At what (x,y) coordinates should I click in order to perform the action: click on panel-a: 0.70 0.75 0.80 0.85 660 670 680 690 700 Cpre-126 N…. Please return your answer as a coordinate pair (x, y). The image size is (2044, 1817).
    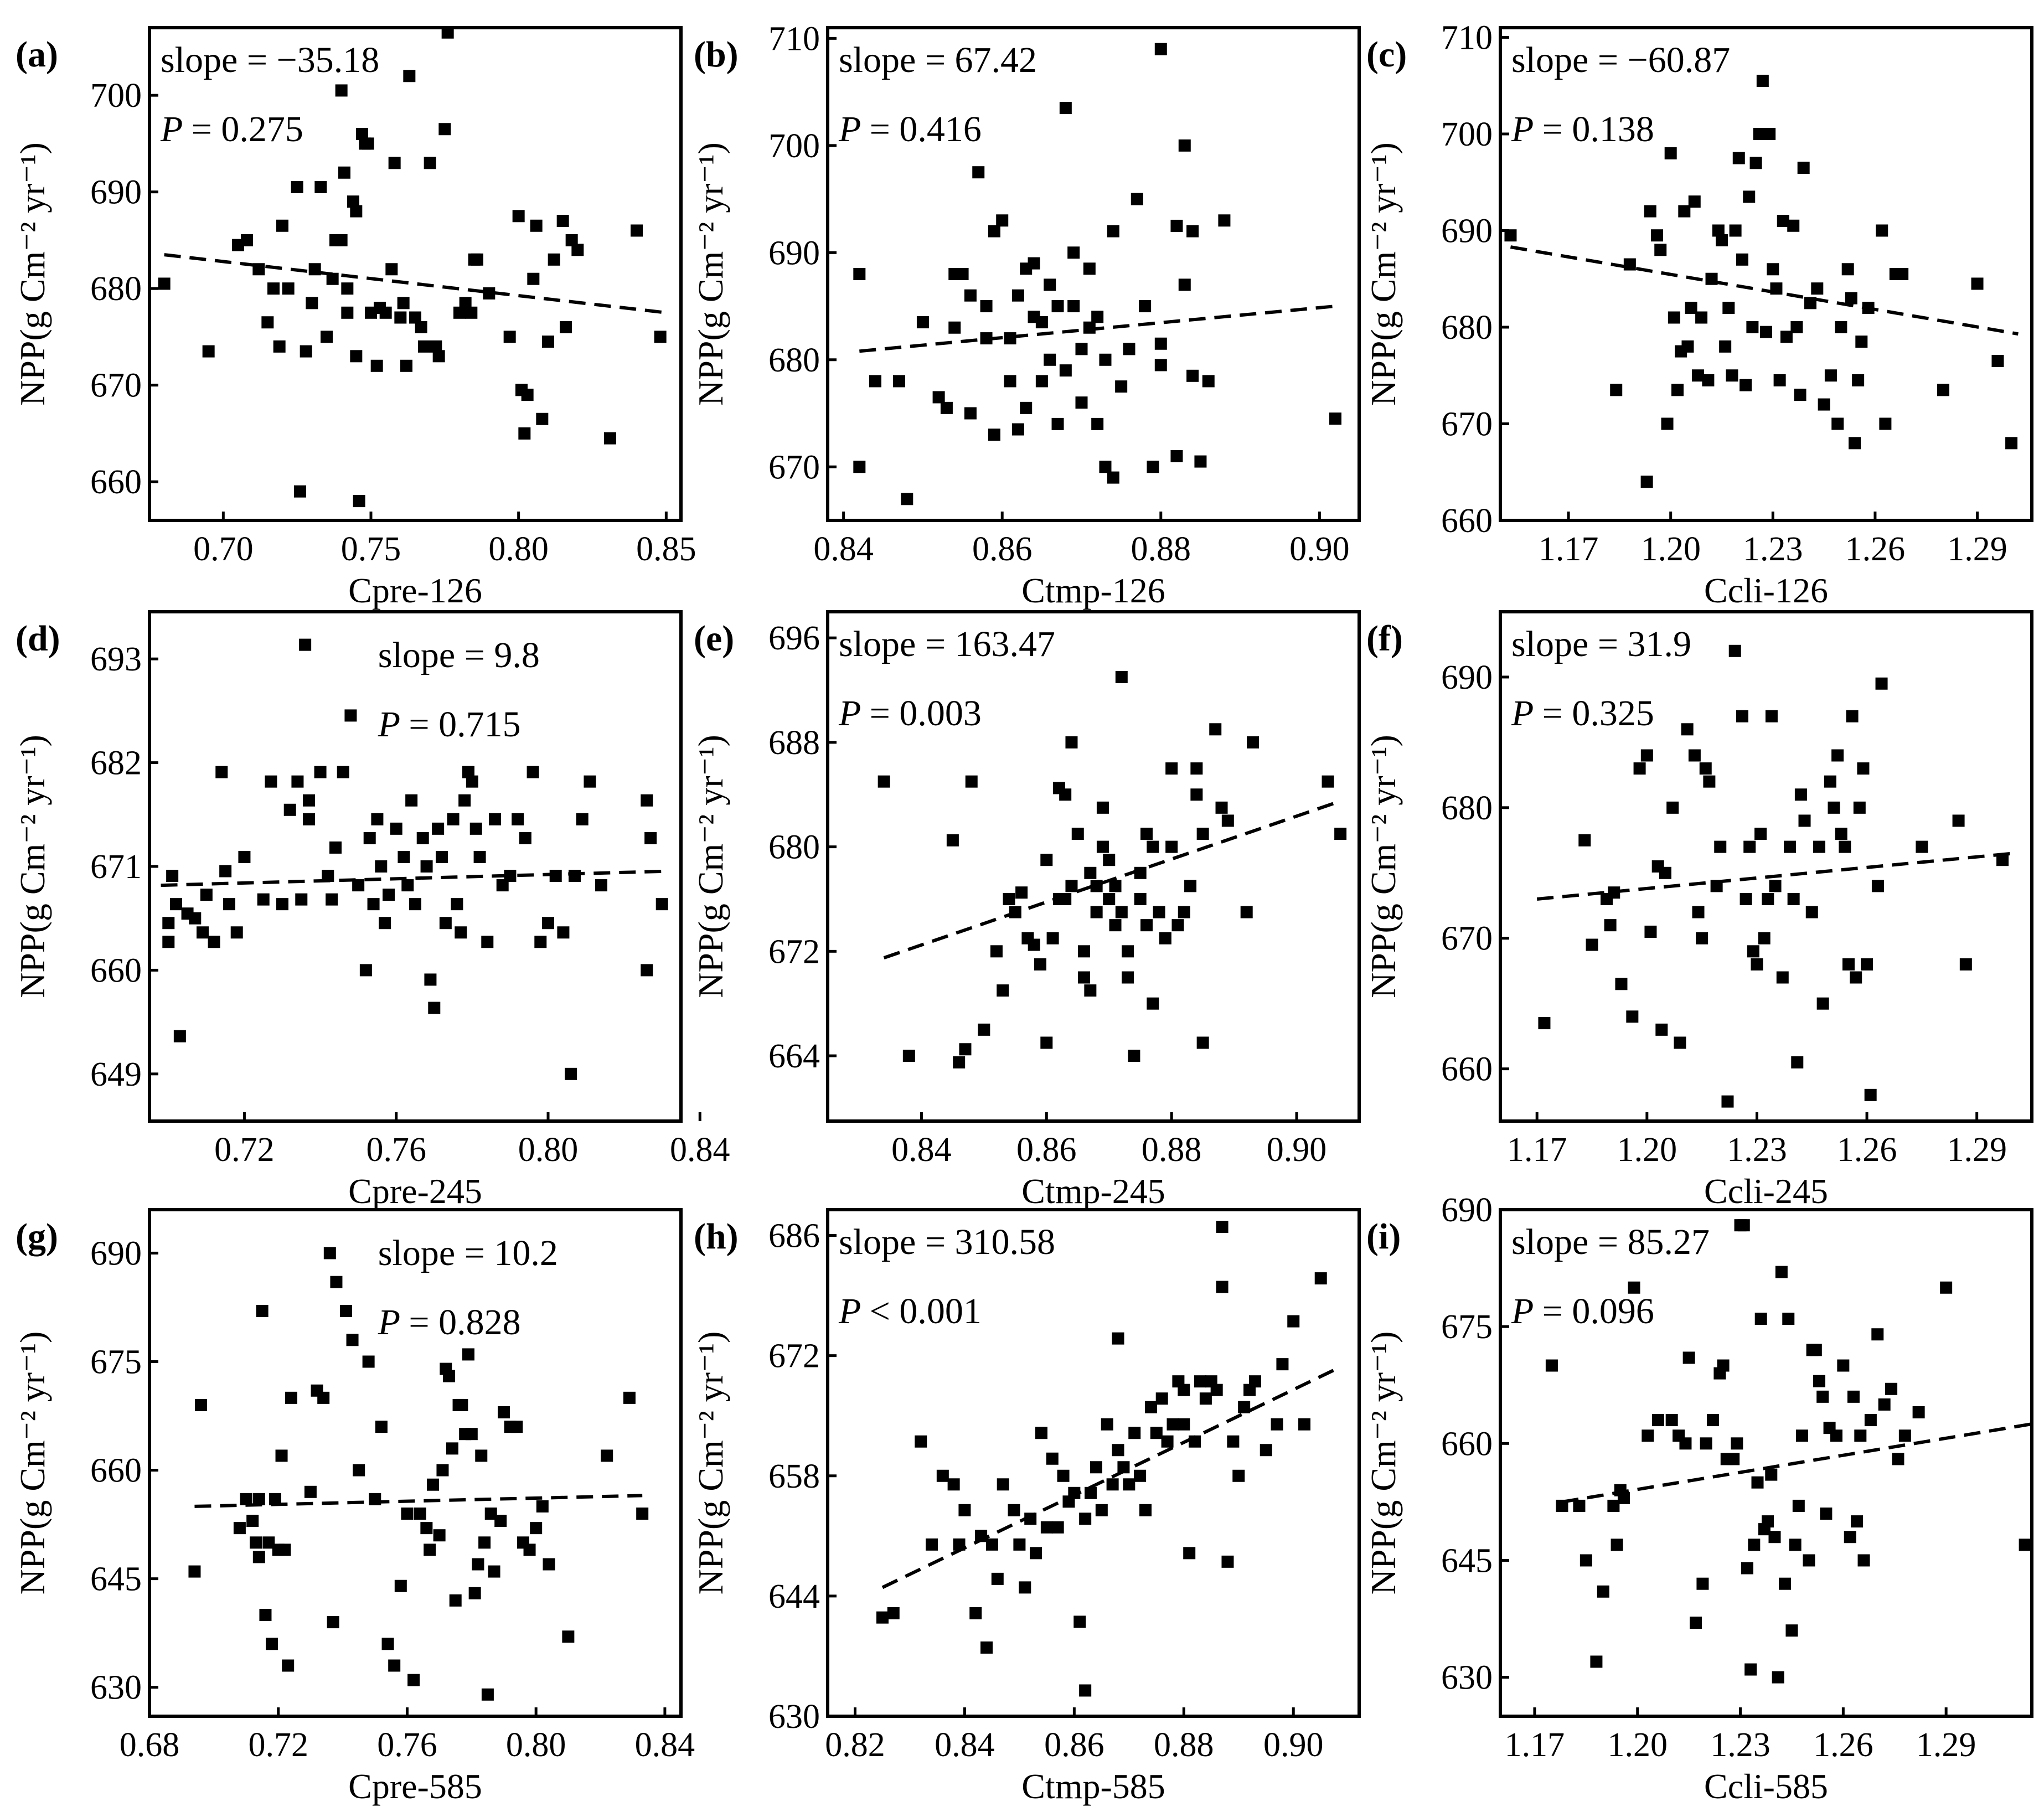
    Looking at the image, I should click on (354, 318).